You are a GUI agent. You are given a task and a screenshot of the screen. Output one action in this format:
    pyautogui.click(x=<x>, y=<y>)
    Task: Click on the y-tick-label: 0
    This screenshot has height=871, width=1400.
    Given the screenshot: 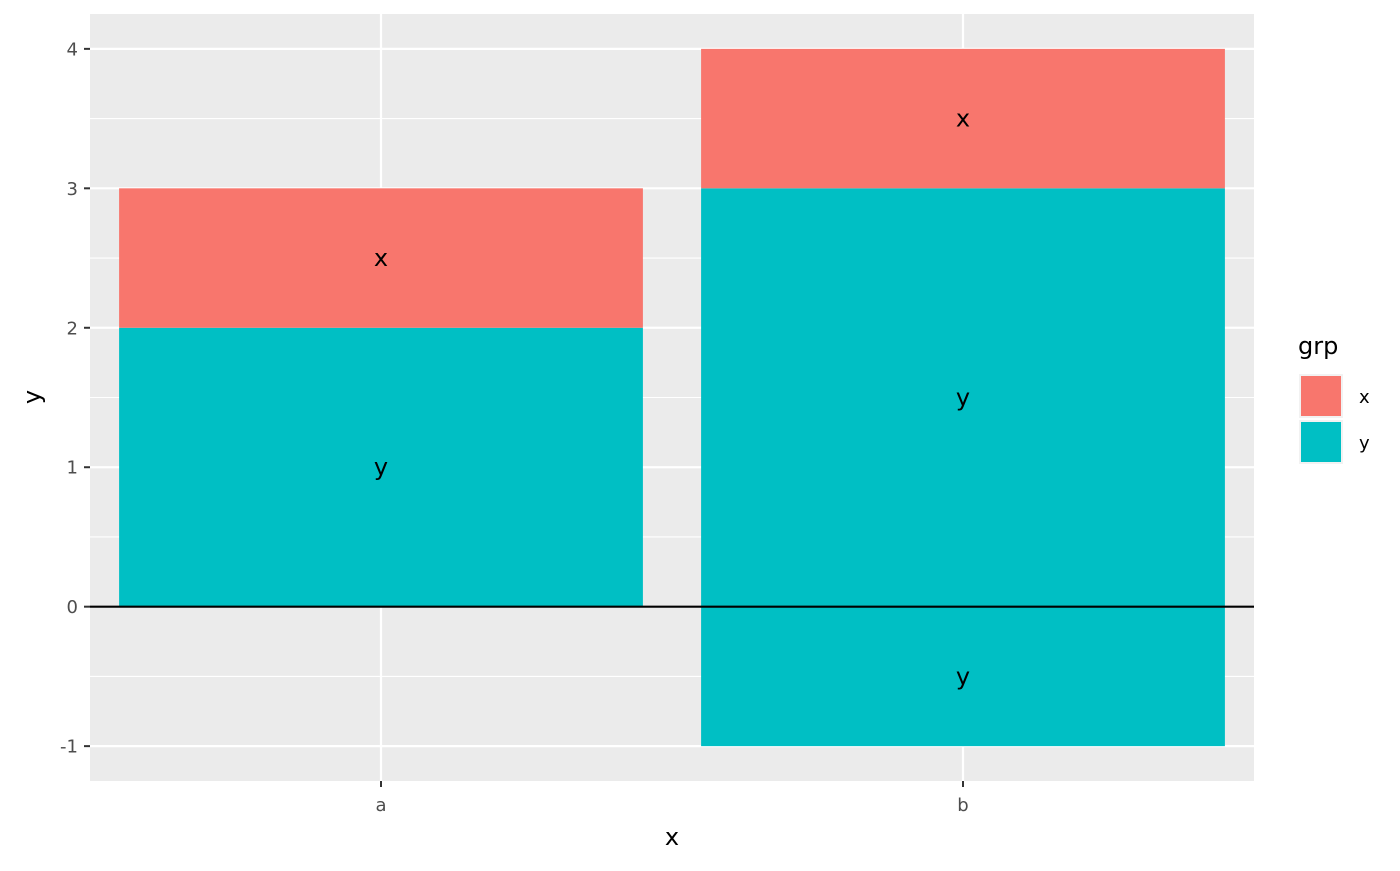 What is the action you would take?
    pyautogui.click(x=72, y=607)
    